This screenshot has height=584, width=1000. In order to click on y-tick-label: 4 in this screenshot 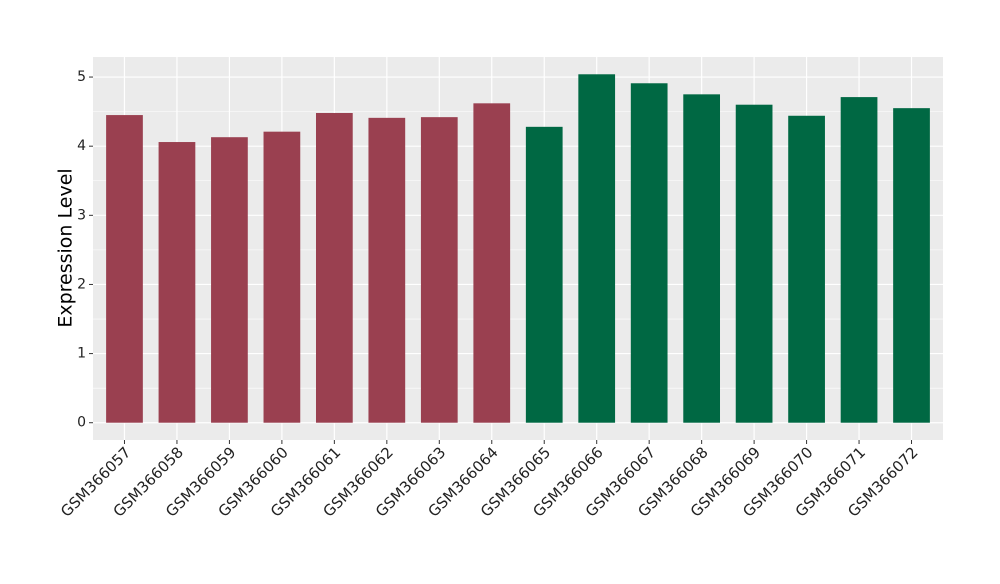, I will do `click(81, 146)`.